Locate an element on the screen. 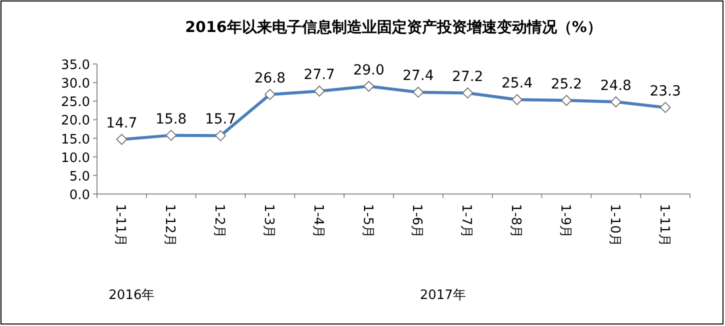 Image resolution: width=725 pixels, height=326 pixels. y-tick-label: 30.0 is located at coordinates (75, 84).